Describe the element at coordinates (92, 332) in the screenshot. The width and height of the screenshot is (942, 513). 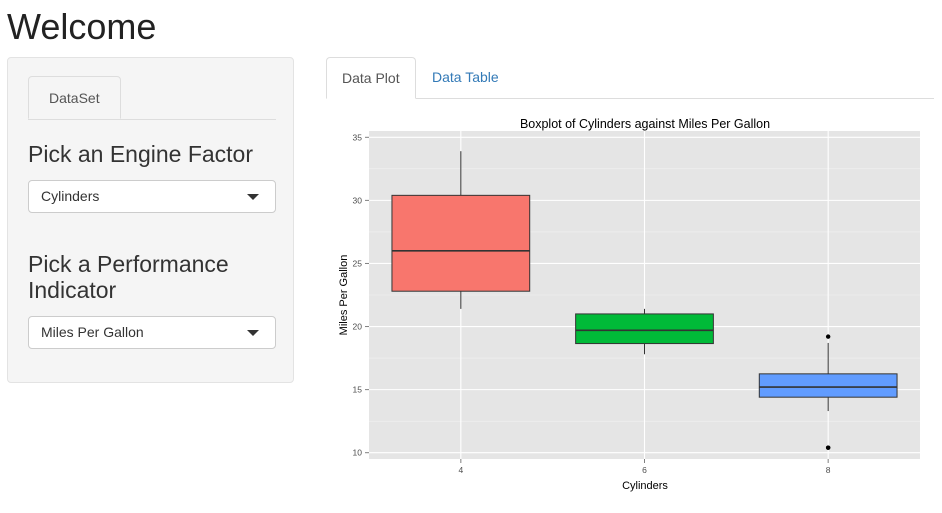
I see `performance-indicator-value: Miles Per Gallon` at that location.